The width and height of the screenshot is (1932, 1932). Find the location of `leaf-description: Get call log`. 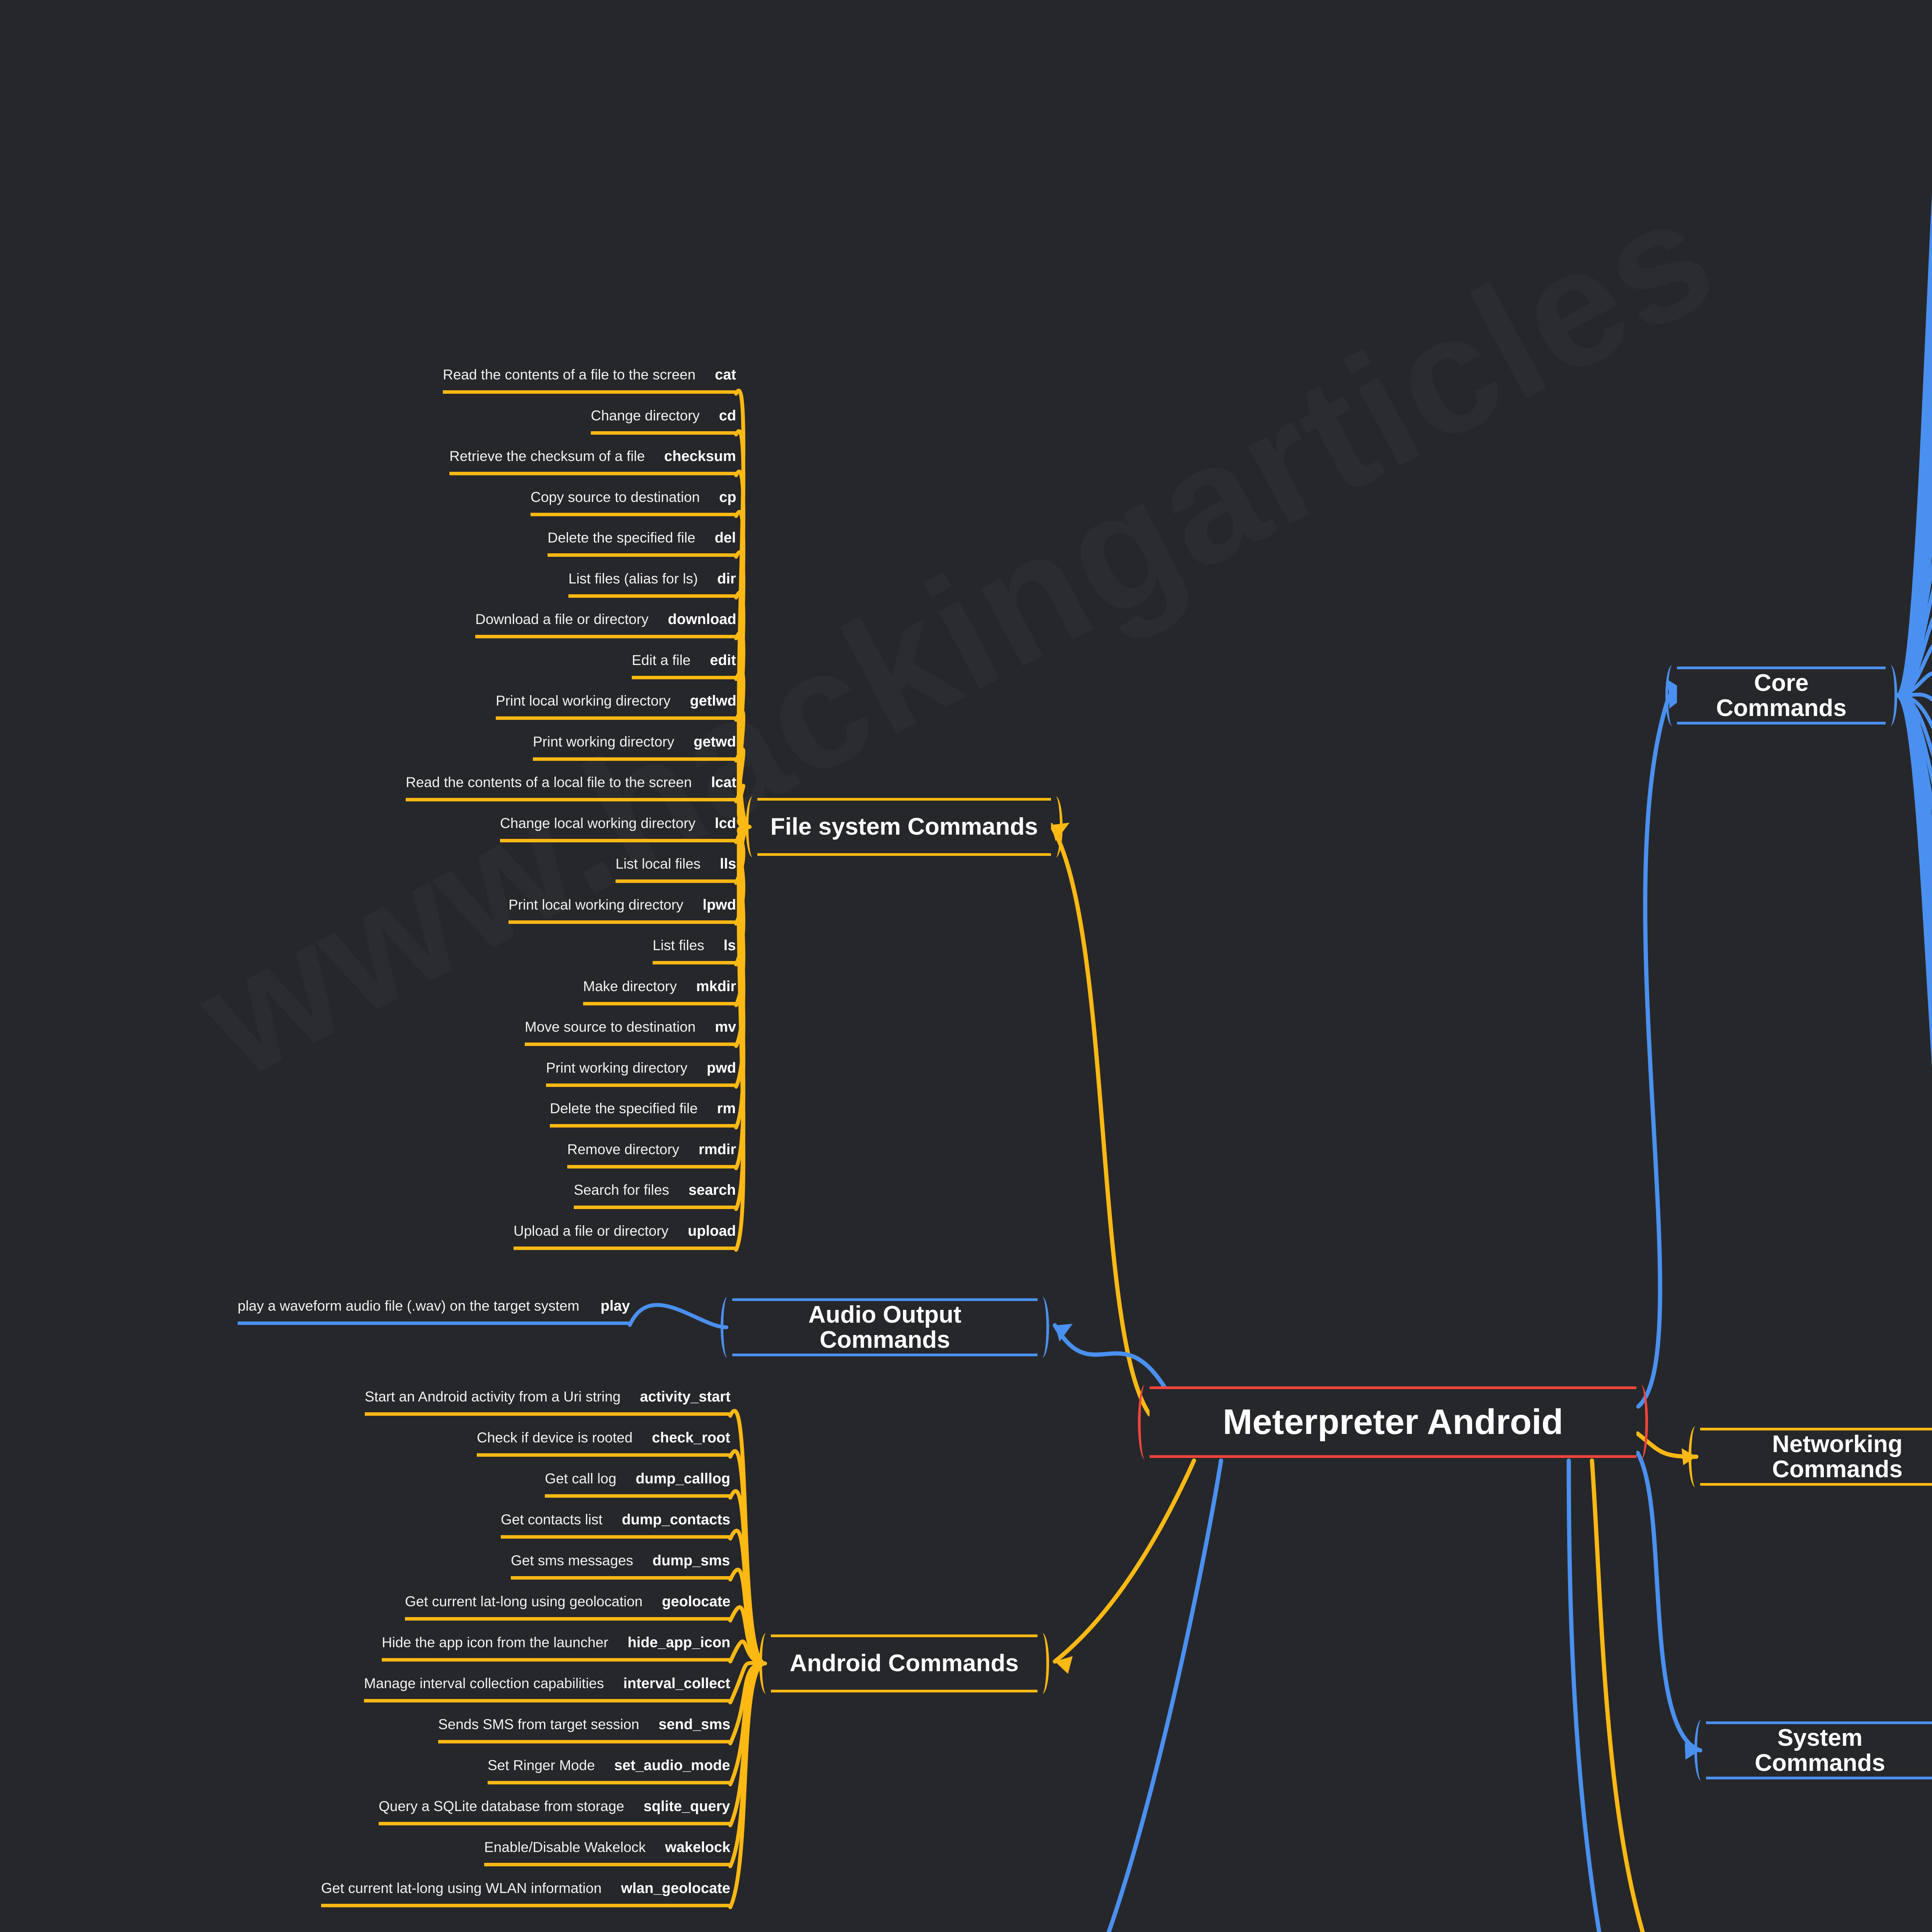

leaf-description: Get call log is located at coordinates (581, 1478).